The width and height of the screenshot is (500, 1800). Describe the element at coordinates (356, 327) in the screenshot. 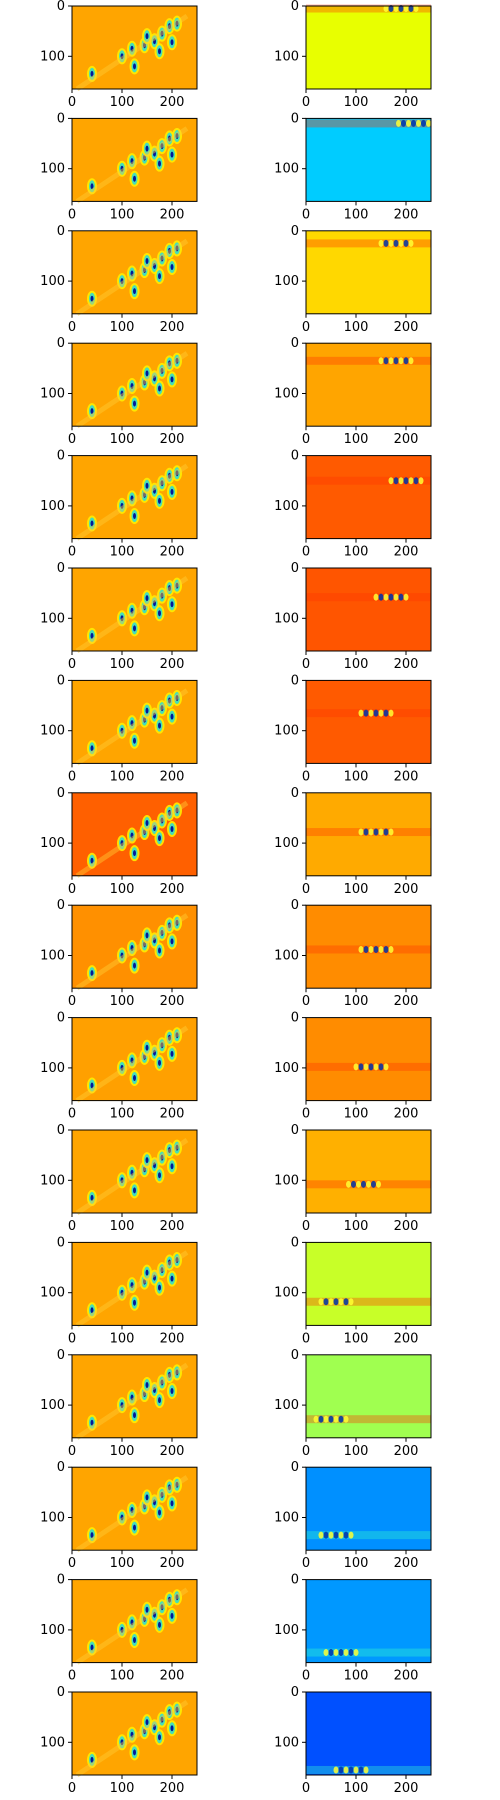

I see `x-tick-label: 100` at that location.